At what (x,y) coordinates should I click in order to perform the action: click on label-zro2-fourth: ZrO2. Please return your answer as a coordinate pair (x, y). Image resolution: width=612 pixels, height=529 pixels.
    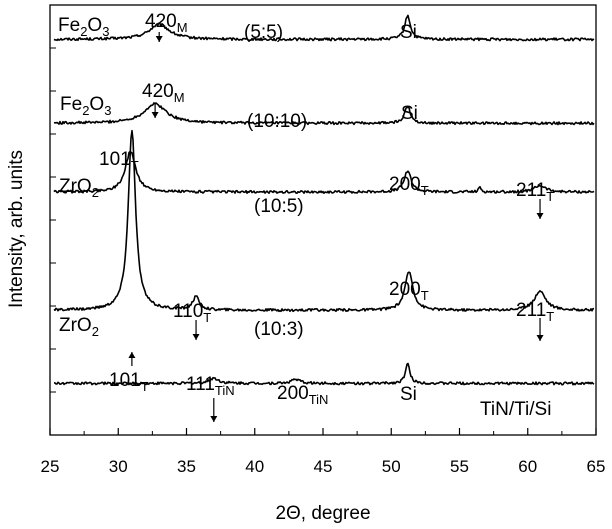
    Looking at the image, I should click on (79, 327).